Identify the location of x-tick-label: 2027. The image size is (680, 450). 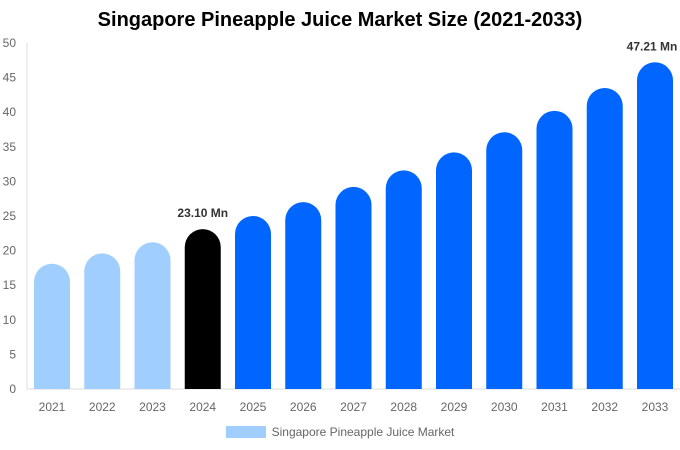
(353, 407).